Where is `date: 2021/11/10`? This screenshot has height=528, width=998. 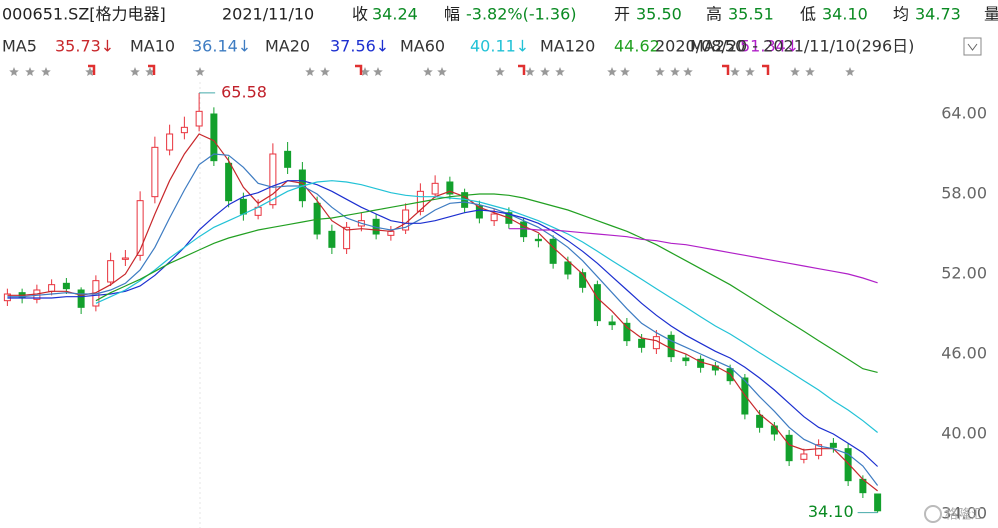
date: 2021/11/10 is located at coordinates (268, 14).